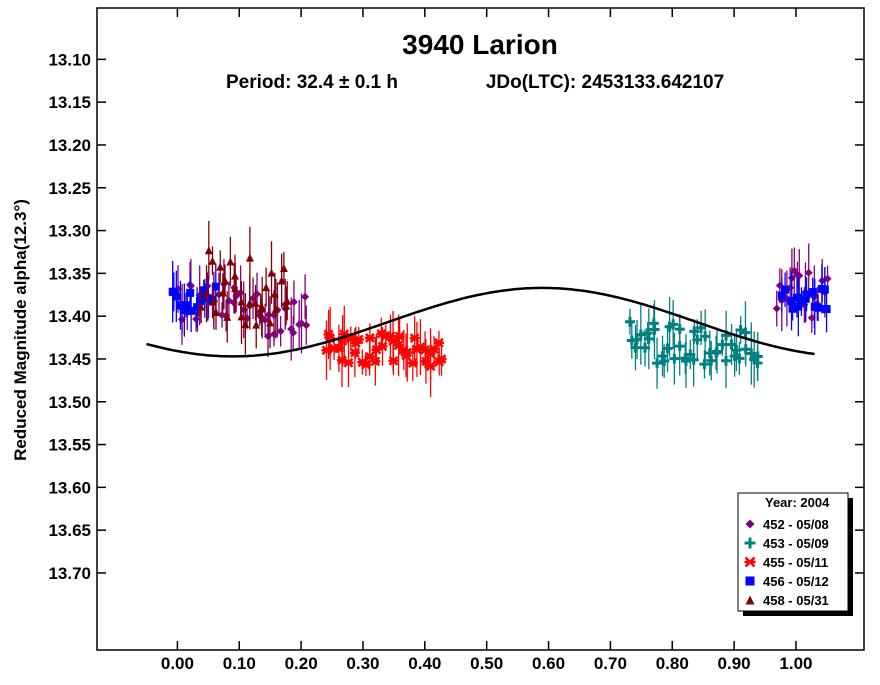  I want to click on x-tick-label: 0.40, so click(424, 663).